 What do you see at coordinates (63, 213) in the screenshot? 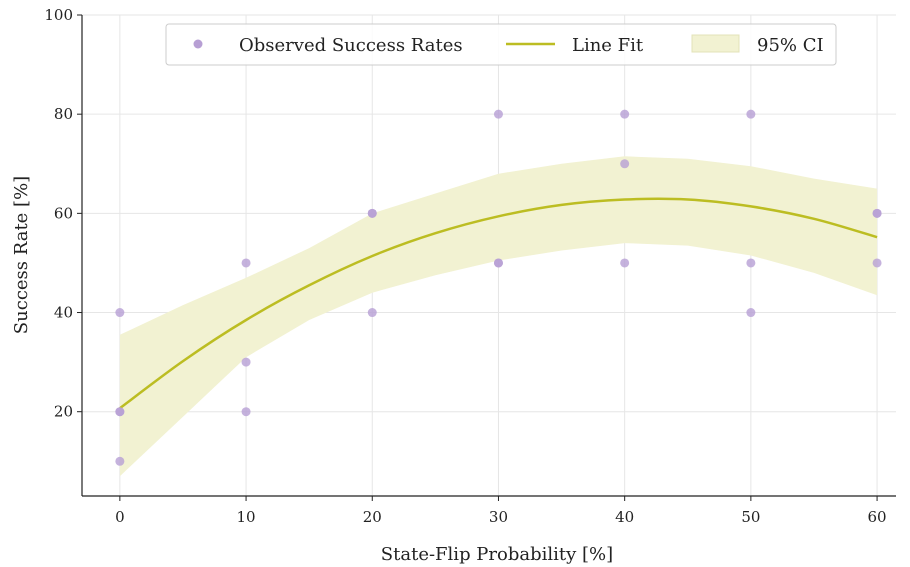
I see `y-tick-label-60: 60` at bounding box center [63, 213].